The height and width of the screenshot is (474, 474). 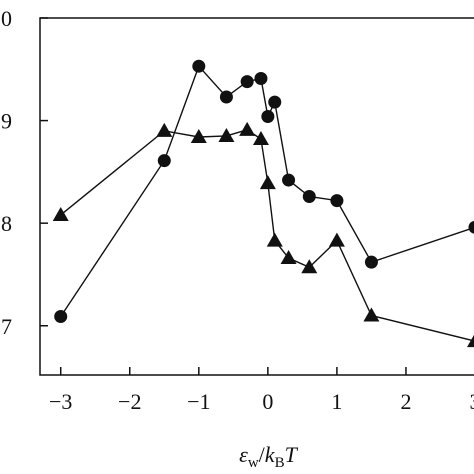 I want to click on x-tick-label: −3, so click(x=60, y=401).